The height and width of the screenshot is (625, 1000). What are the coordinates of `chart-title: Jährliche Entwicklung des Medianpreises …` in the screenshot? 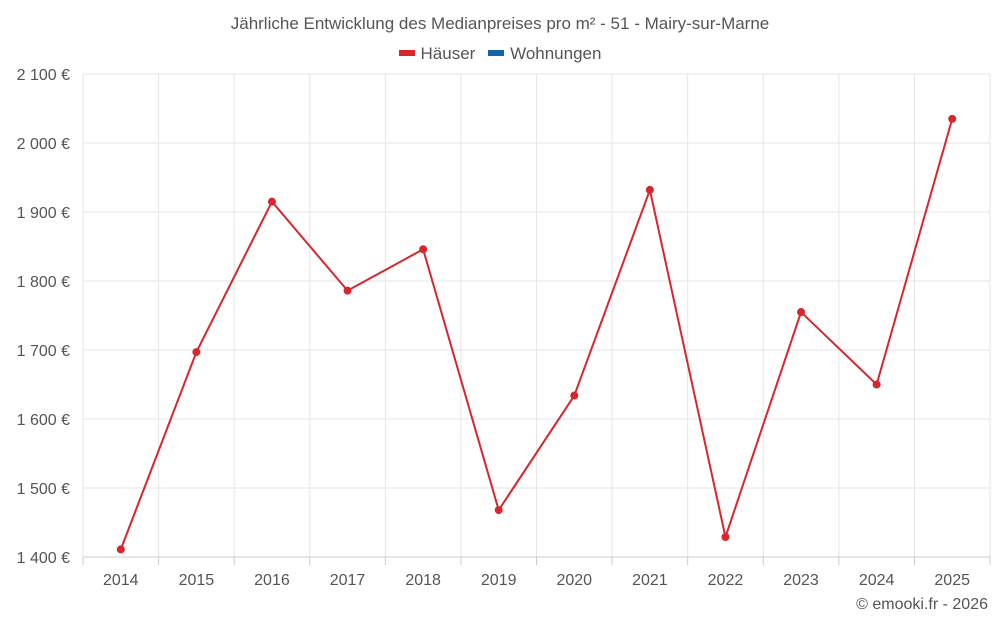 It's located at (500, 23).